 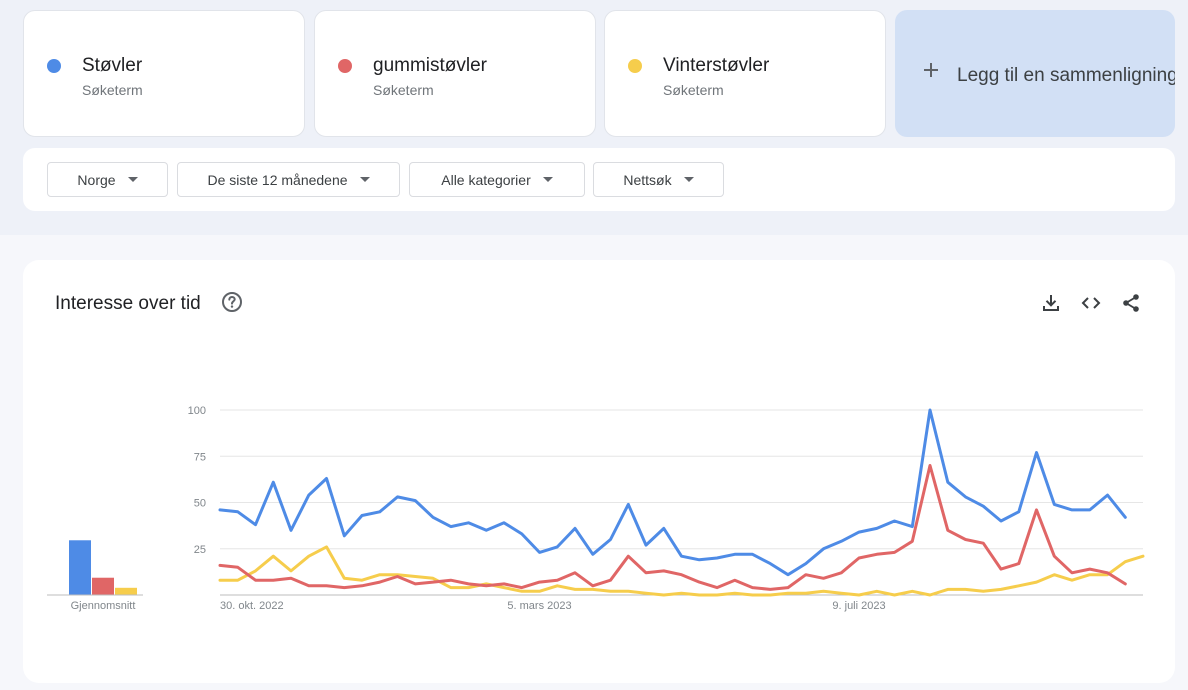 What do you see at coordinates (1051, 303) in the screenshot?
I see `download-icon` at bounding box center [1051, 303].